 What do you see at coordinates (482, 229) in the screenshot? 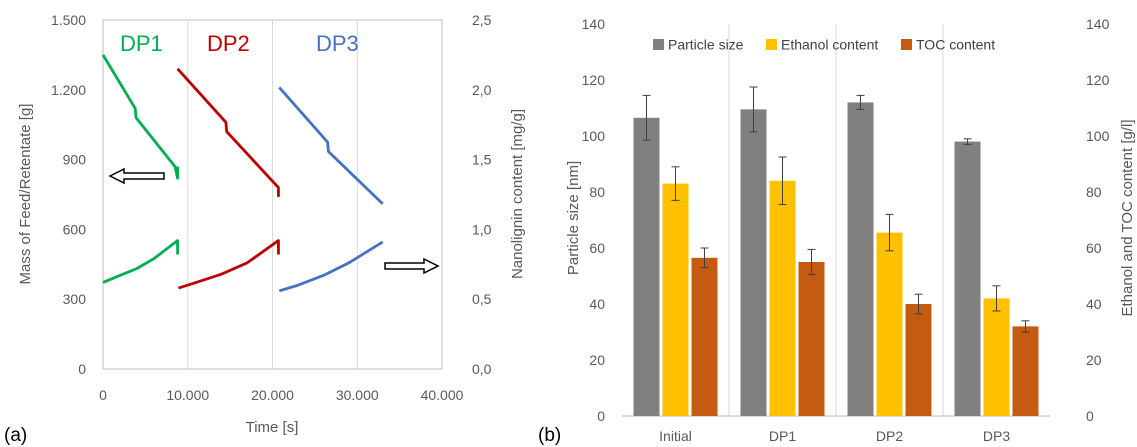
I see `chart-a-y2tick-label: 1,0` at bounding box center [482, 229].